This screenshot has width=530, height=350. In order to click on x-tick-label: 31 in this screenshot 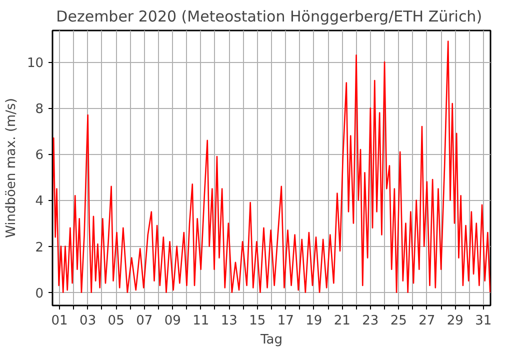, I will do `click(483, 321)`.